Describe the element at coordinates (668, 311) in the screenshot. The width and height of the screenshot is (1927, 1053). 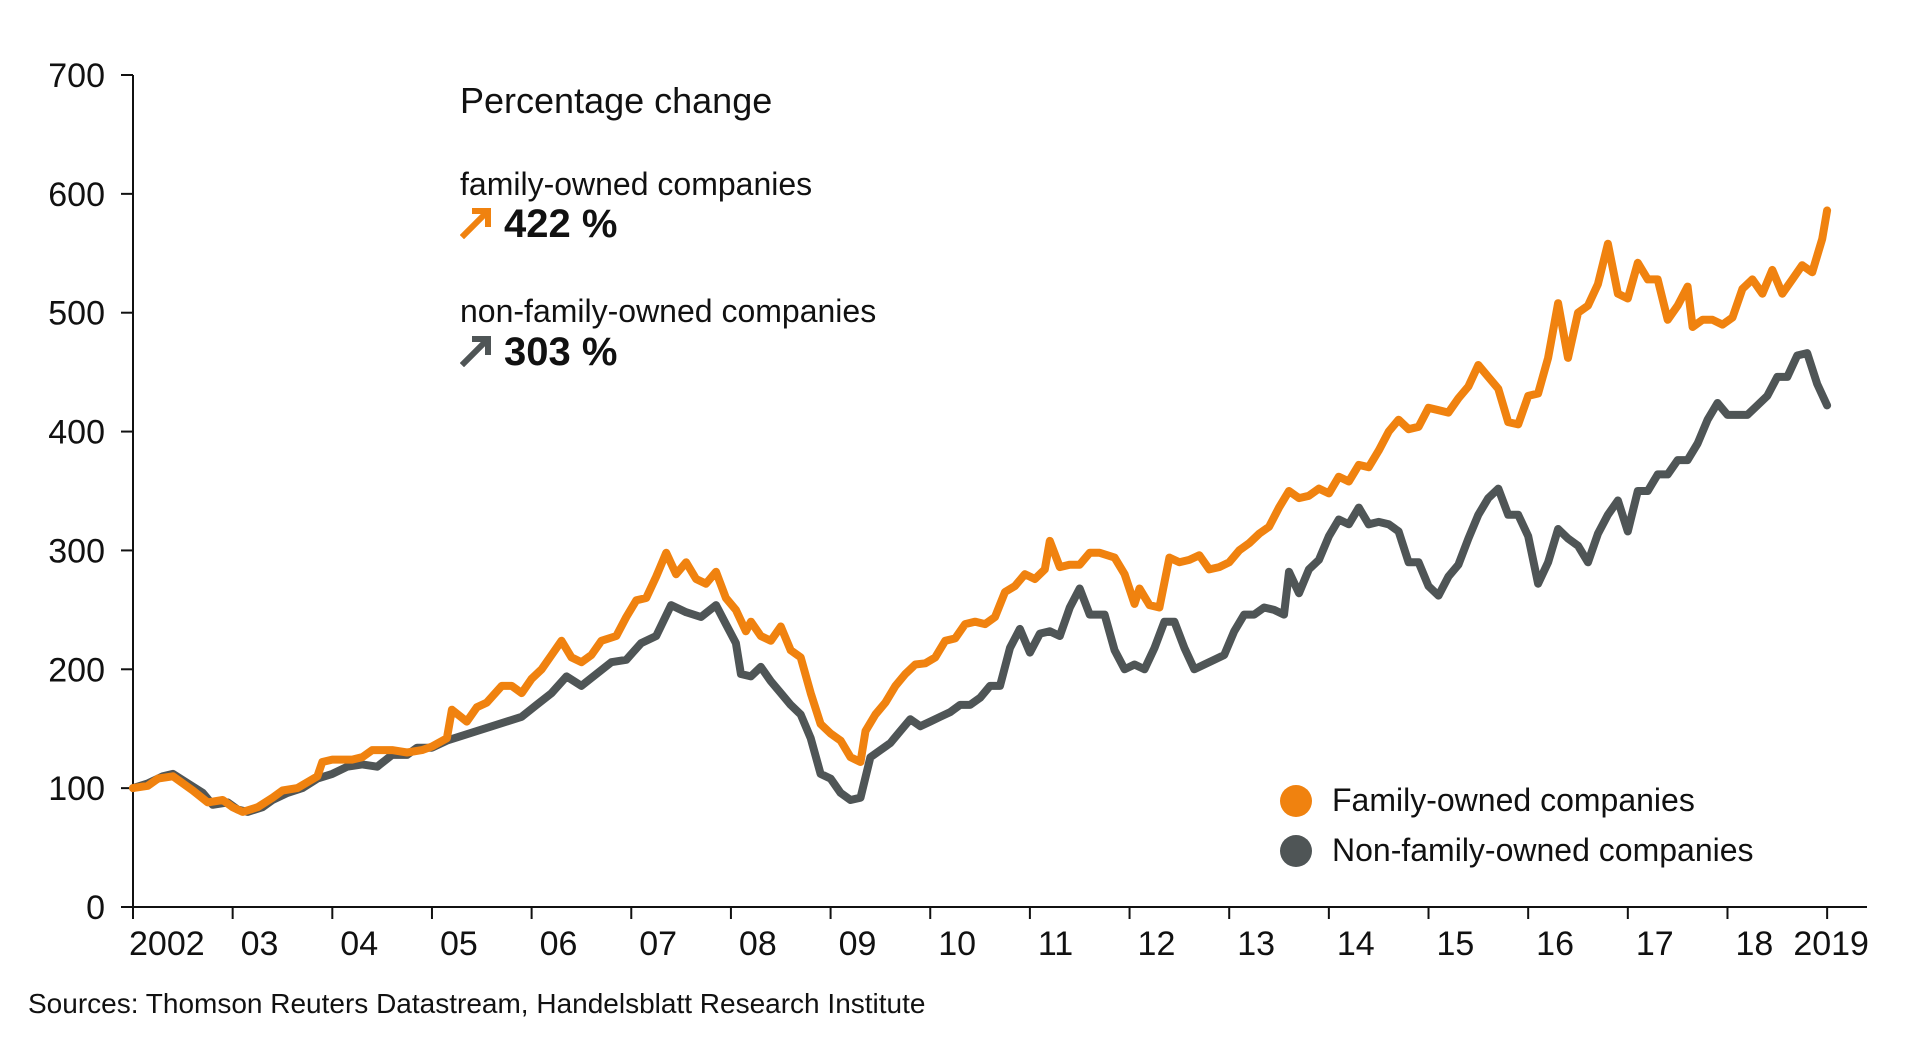
I see `nonfamily-annotation-label: non-family-owned companies` at that location.